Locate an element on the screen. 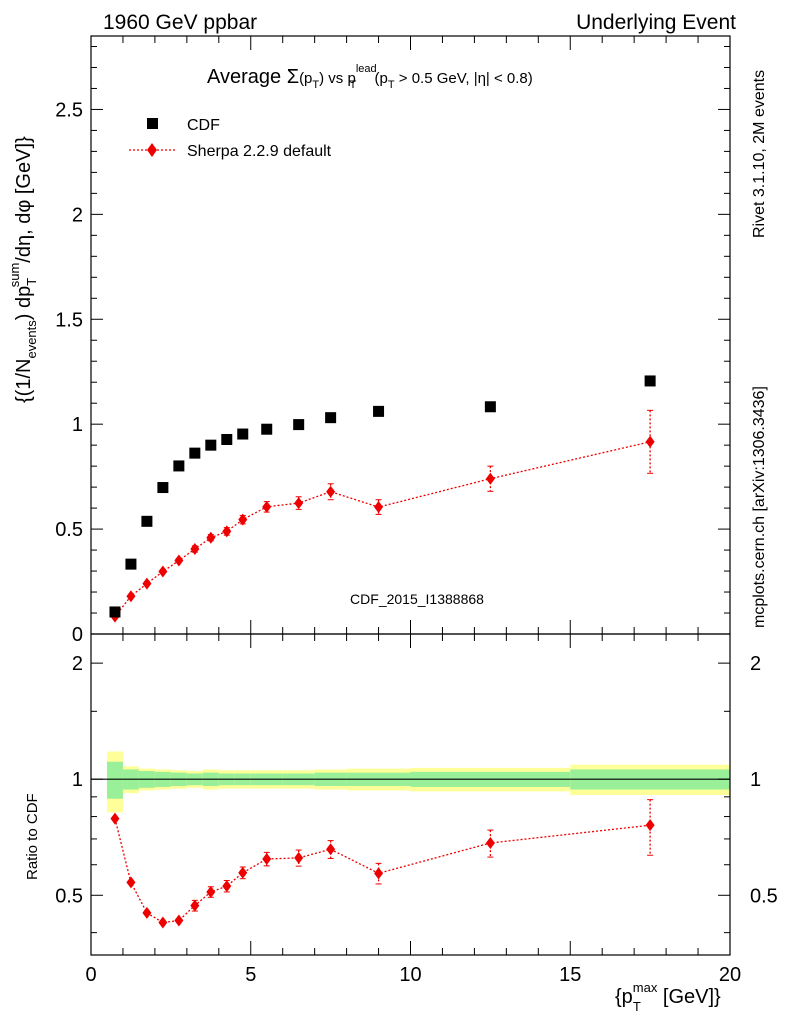 The image size is (786, 1024). x-axis-label: {pTmax [GeV]} is located at coordinates (668, 997).